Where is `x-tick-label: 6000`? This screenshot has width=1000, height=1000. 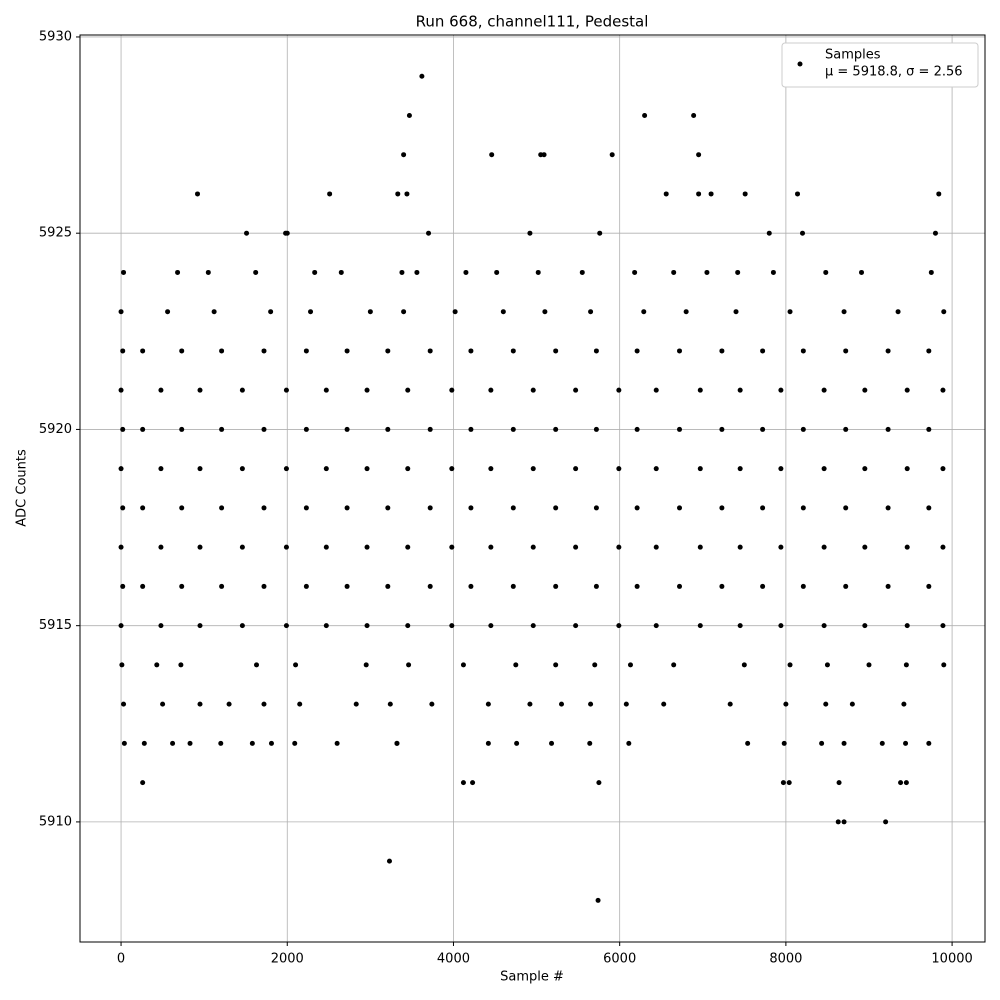 x-tick-label: 6000 is located at coordinates (619, 959).